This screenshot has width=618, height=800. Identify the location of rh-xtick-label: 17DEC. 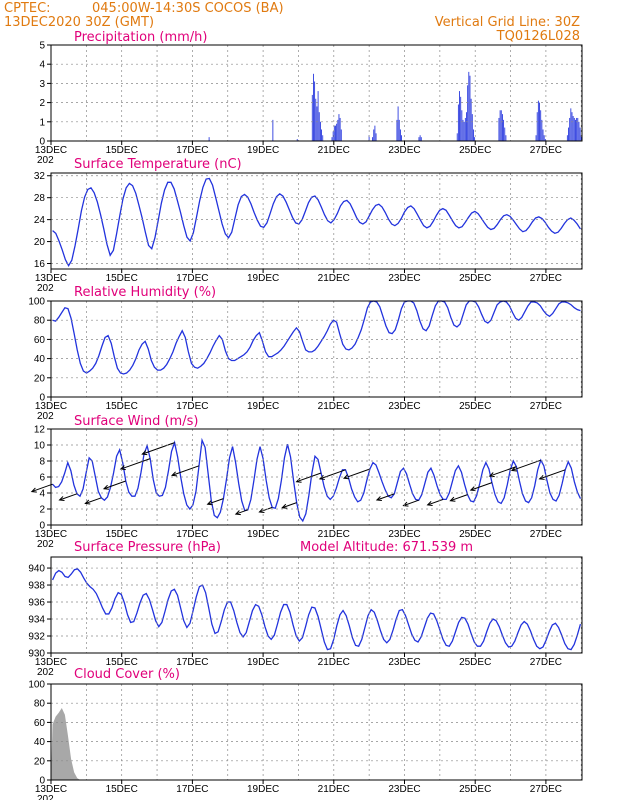
(192, 406).